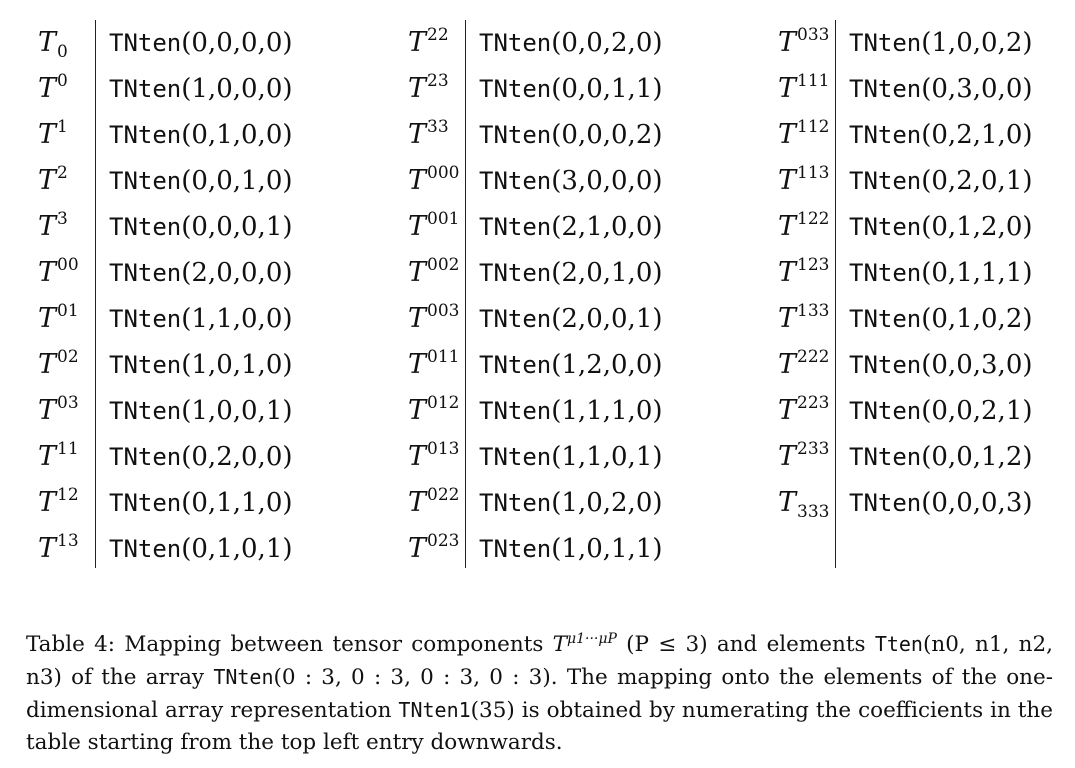 The width and height of the screenshot is (1075, 768). I want to click on table-row: T123 TNten(0,1,1,1), so click(907, 273).